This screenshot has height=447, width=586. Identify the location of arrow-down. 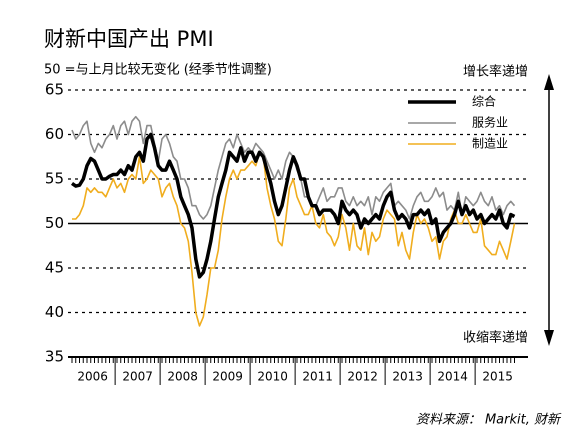
(549, 338).